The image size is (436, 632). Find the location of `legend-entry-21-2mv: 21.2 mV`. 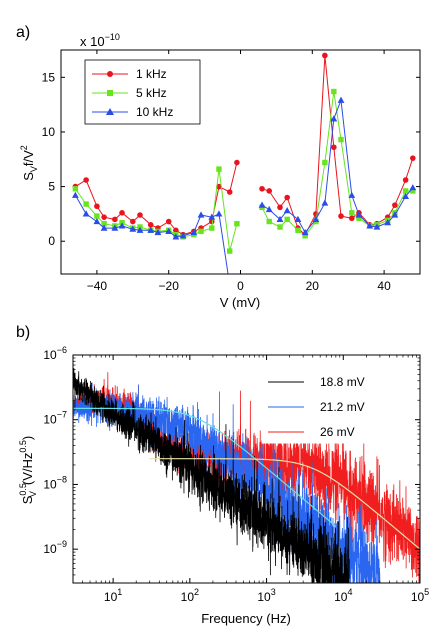

legend-entry-21-2mv: 21.2 mV is located at coordinates (316, 407).